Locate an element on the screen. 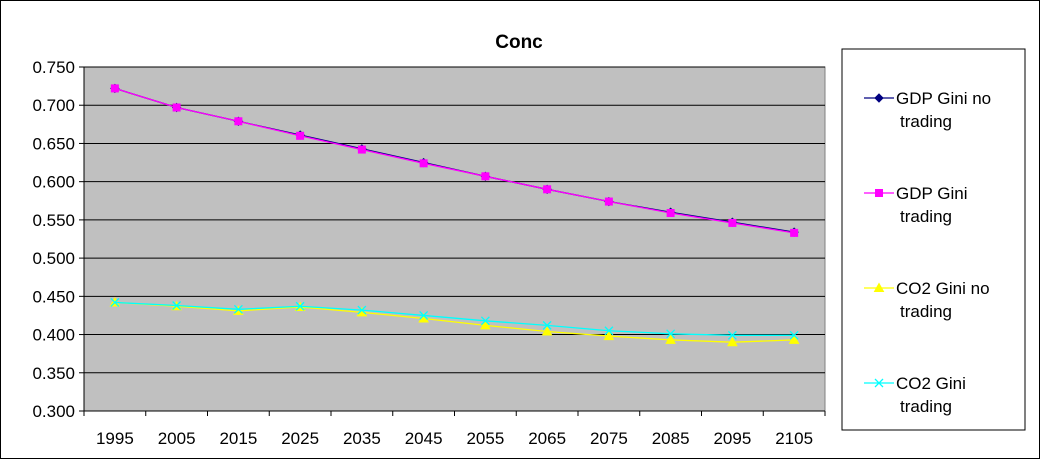 The height and width of the screenshot is (459, 1040). x-tick-label: 2035 is located at coordinates (362, 438).